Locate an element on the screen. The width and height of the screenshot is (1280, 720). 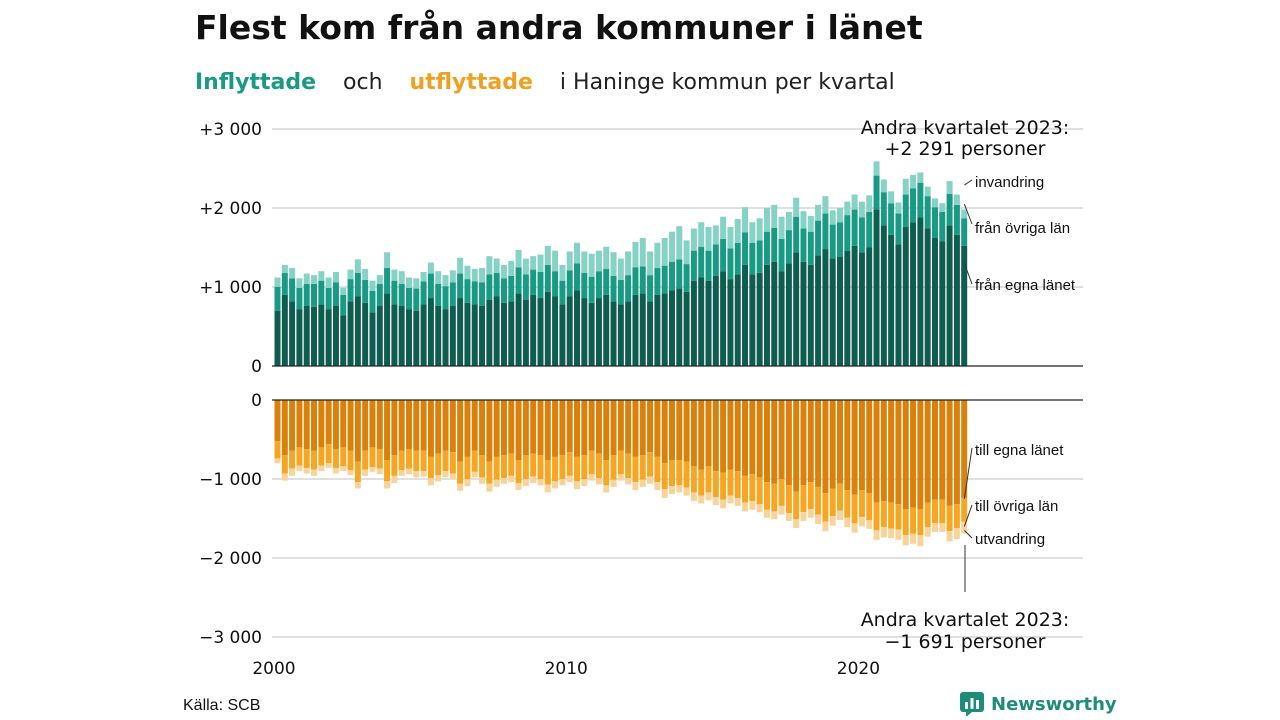
label-till-egna-lanet: till egna länet is located at coordinates (1019, 450).